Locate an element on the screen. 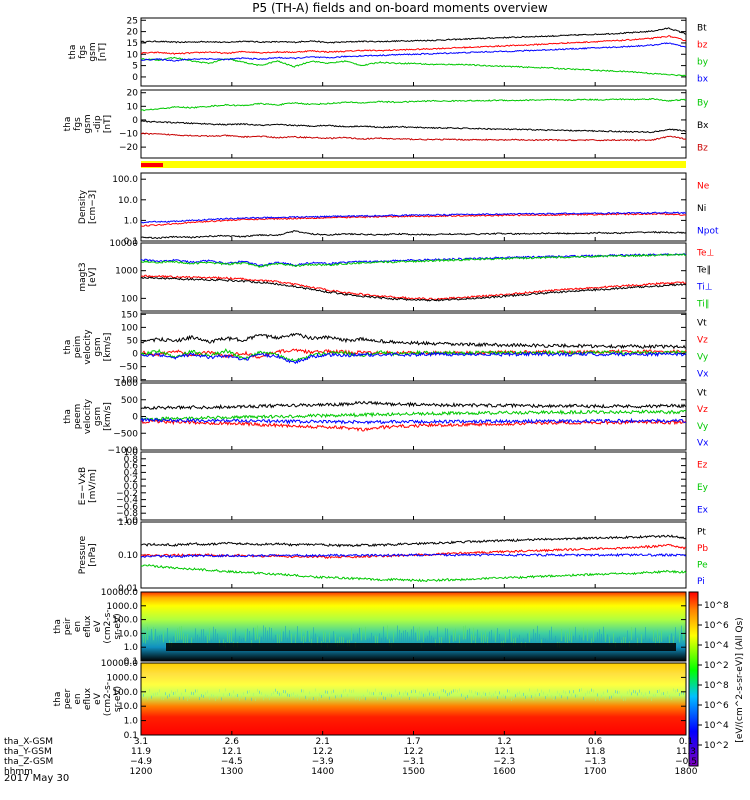 The width and height of the screenshot is (750, 800). series-line-Vz is located at coordinates (413, 353).